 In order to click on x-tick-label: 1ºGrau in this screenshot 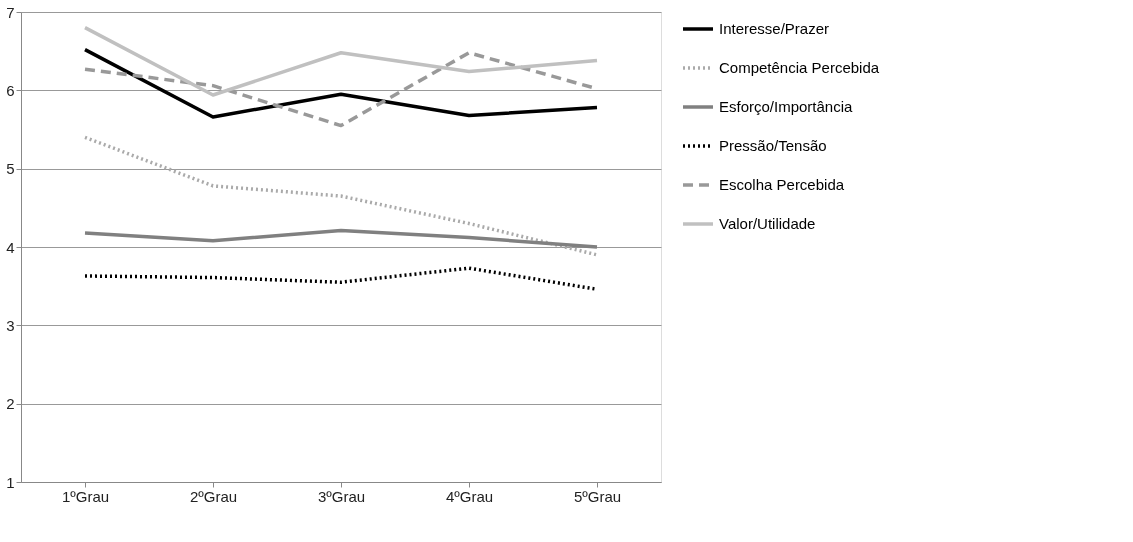, I will do `click(85, 496)`.